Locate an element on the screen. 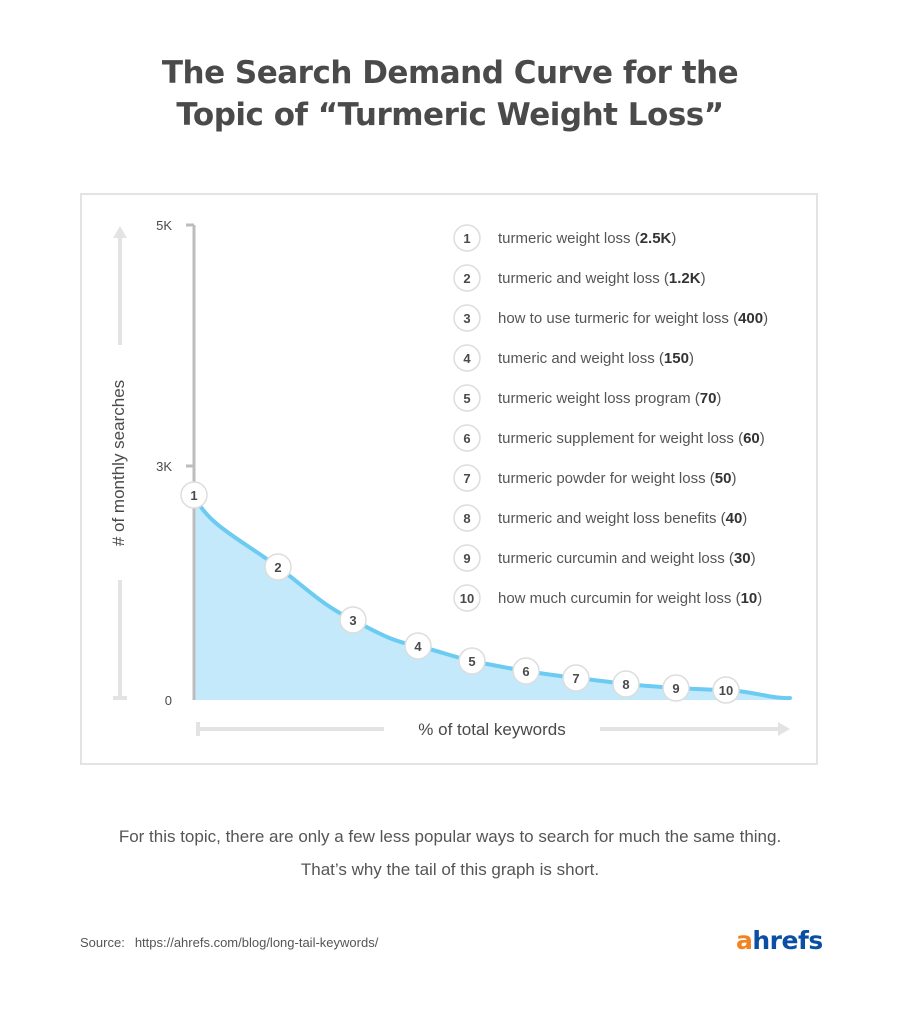 This screenshot has width=900, height=1015. point-label-3: 3 is located at coordinates (352, 620).